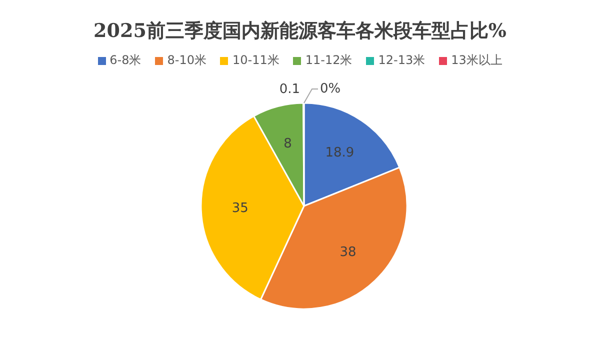 This screenshot has width=600, height=342. What do you see at coordinates (288, 144) in the screenshot?
I see `data-label: 8` at bounding box center [288, 144].